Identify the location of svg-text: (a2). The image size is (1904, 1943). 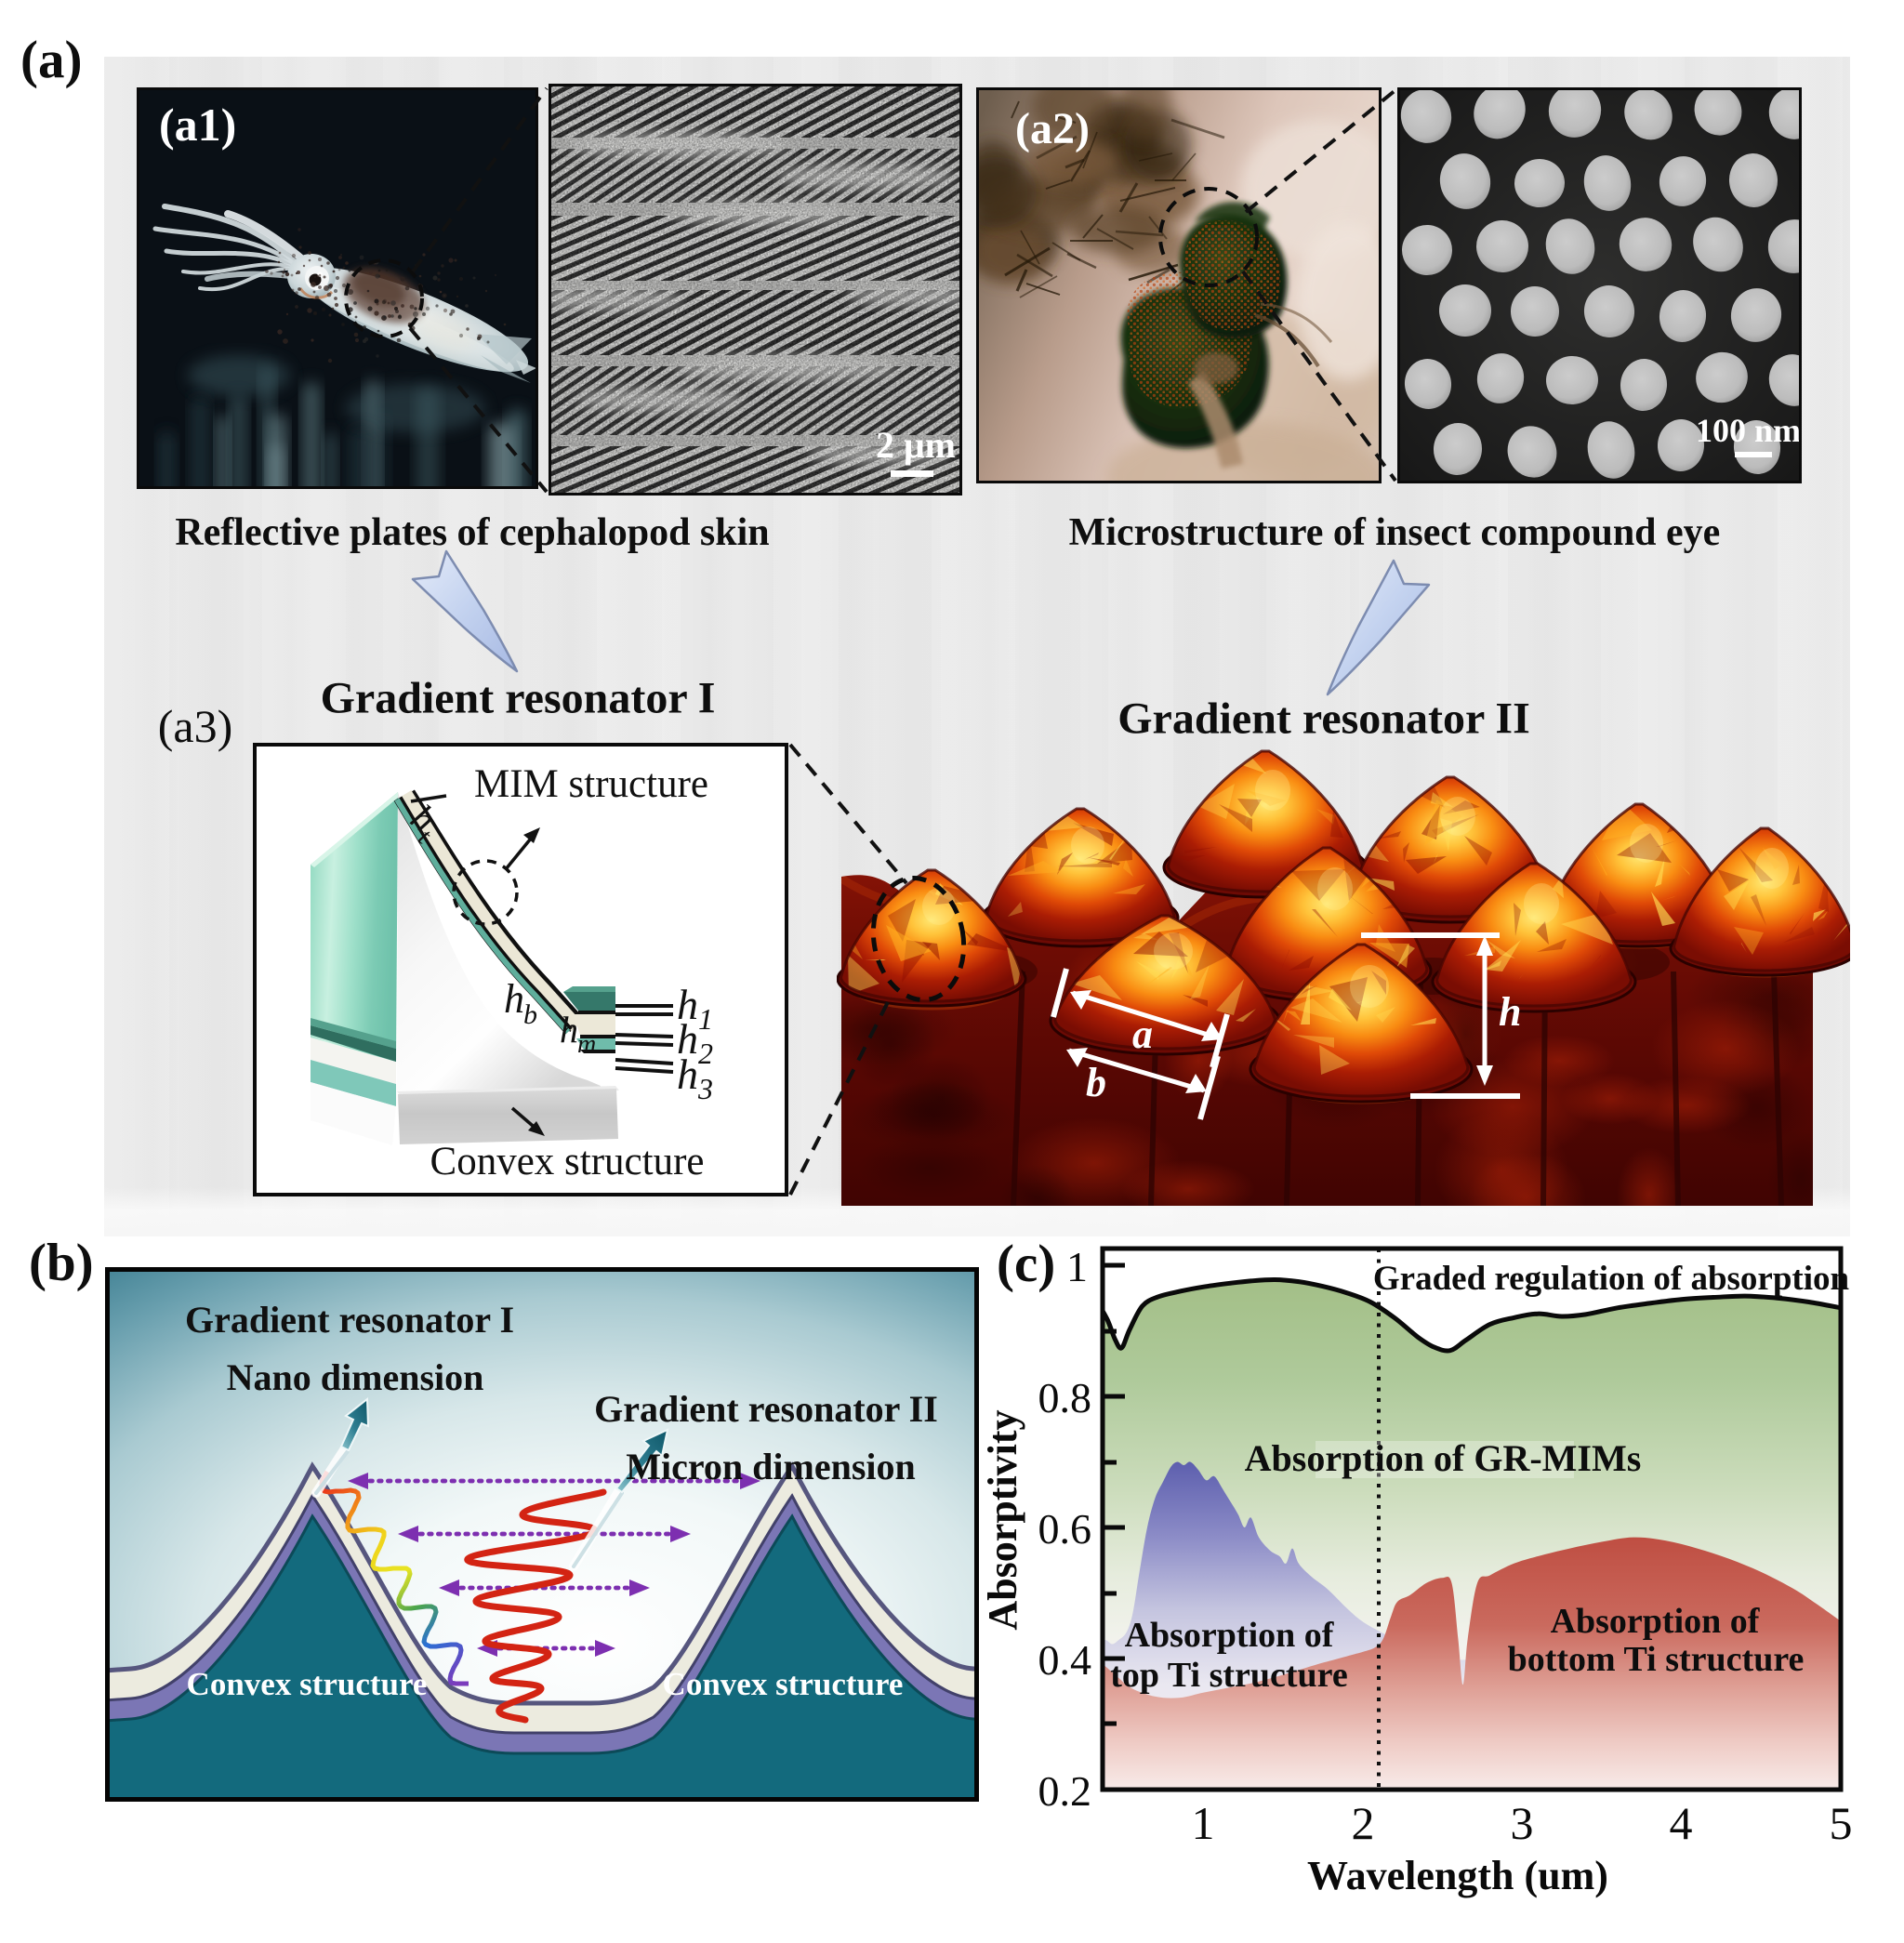
(1052, 129).